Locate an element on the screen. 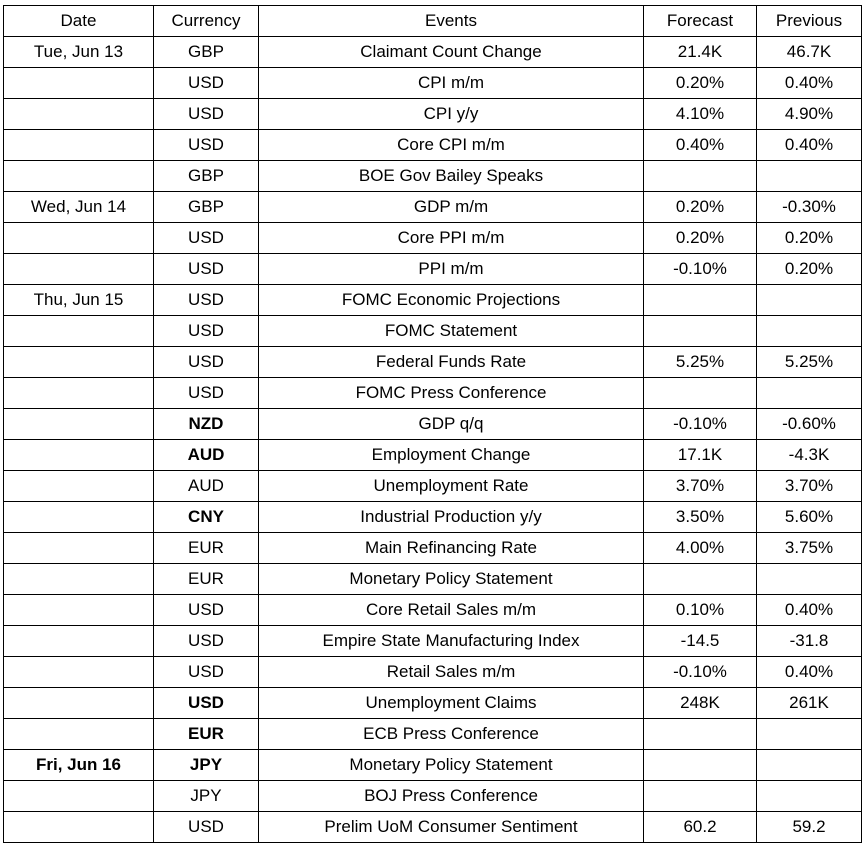  forecast-cell: 0.10% is located at coordinates (700, 610).